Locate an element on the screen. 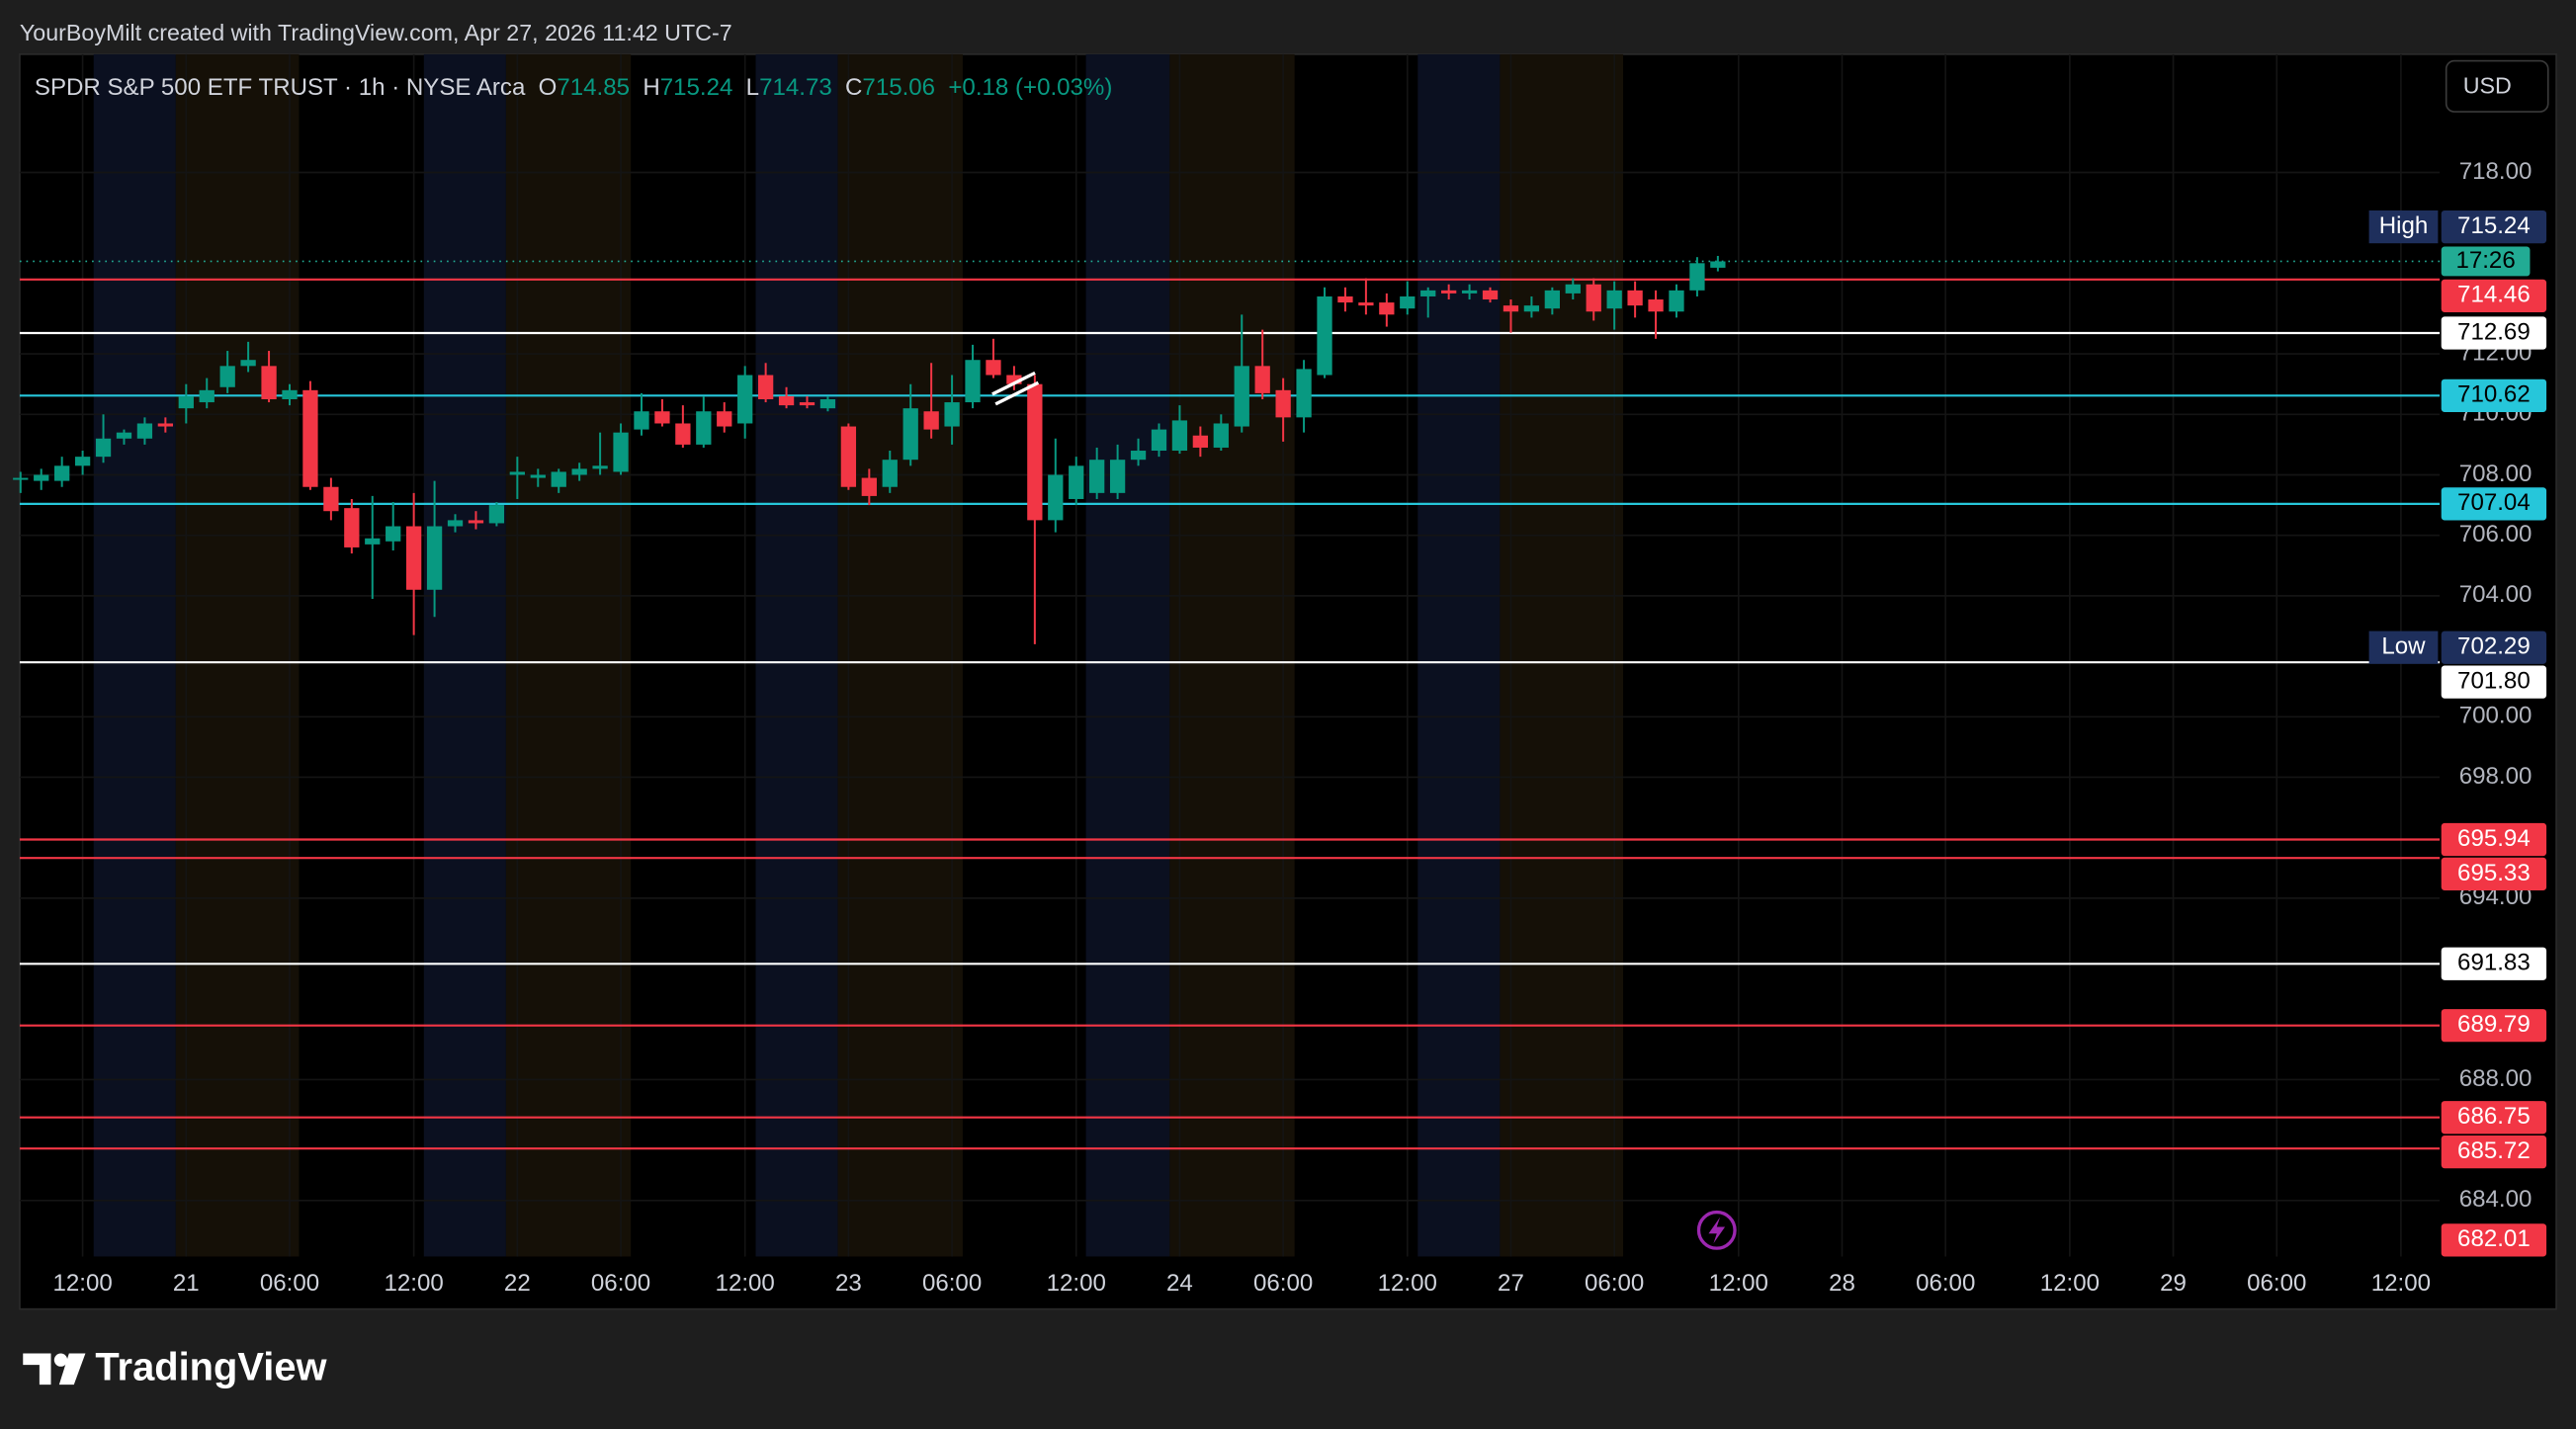 This screenshot has height=1429, width=2576. alert-bolt is located at coordinates (1717, 1230).